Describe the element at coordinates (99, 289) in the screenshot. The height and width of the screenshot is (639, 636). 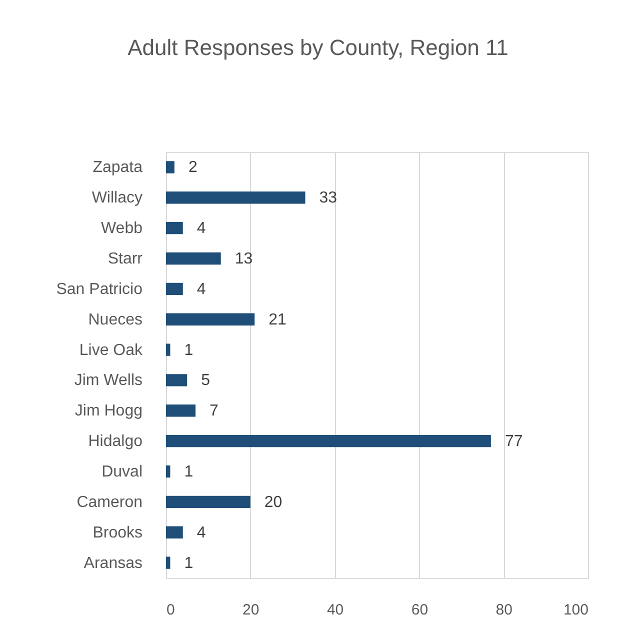
I see `y-tick-label: San Patricio` at that location.